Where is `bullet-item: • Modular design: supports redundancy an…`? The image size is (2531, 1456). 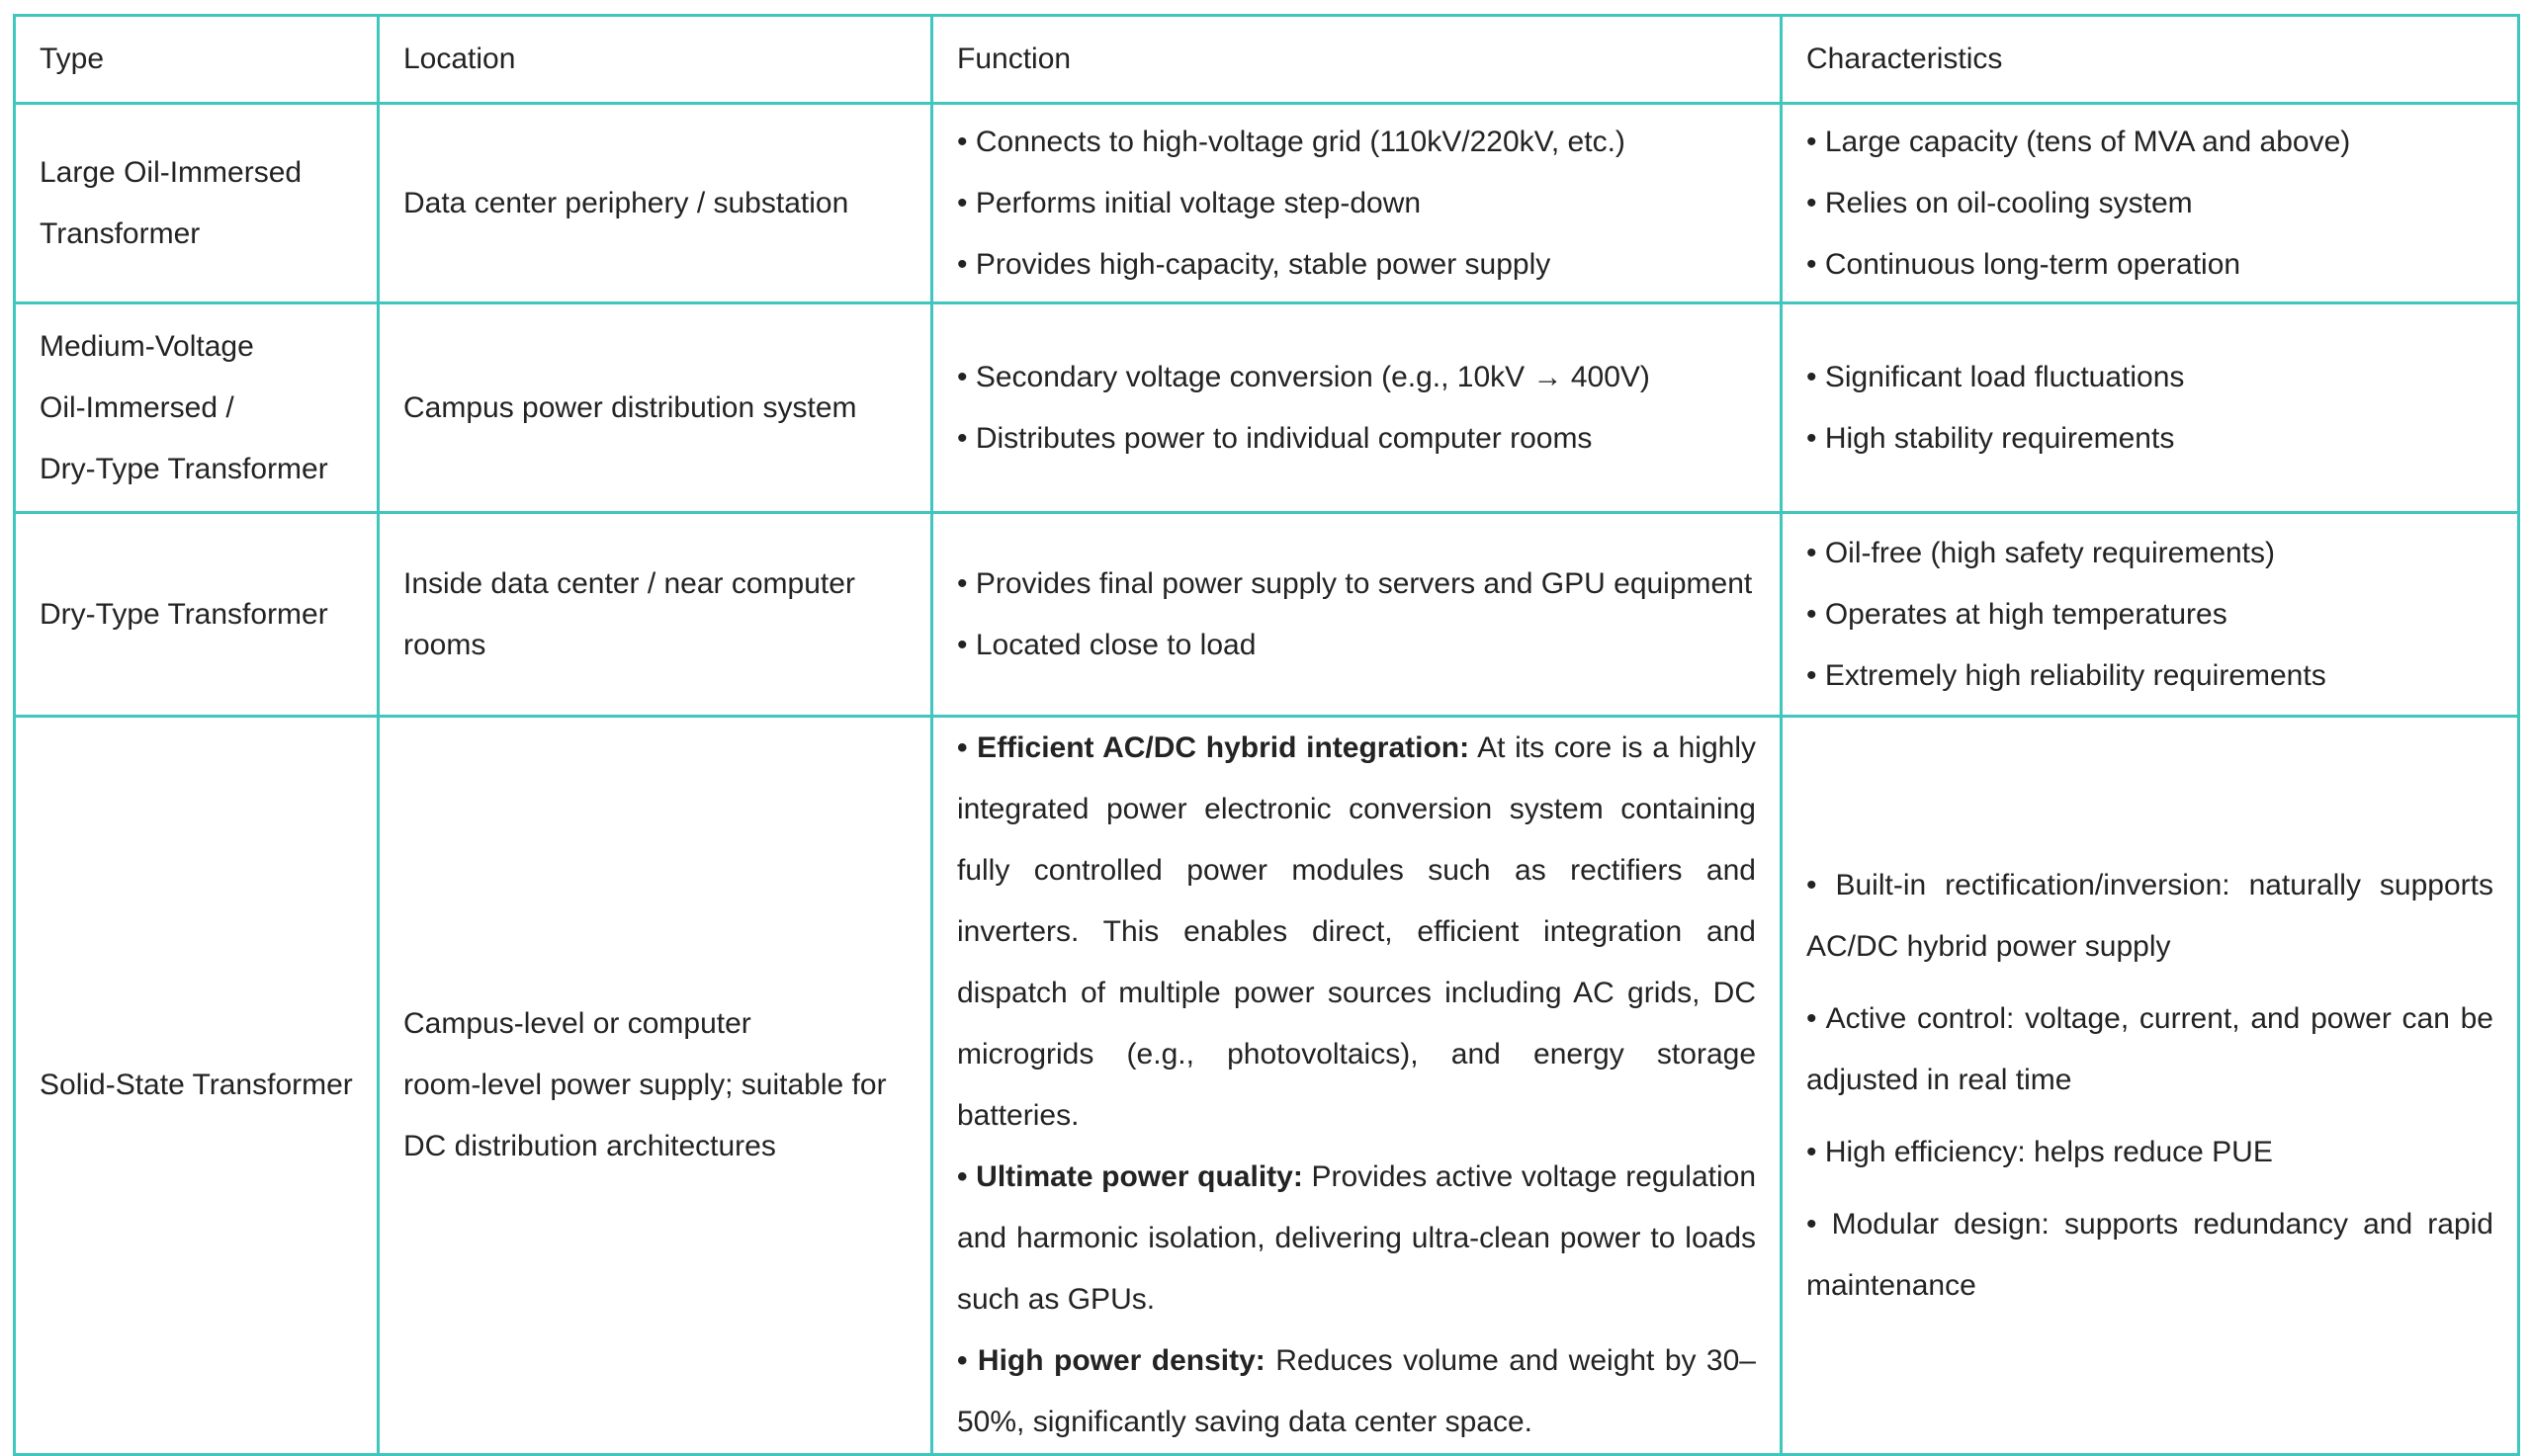
bullet-item: • Modular design: supports redundancy an… is located at coordinates (2149, 1254).